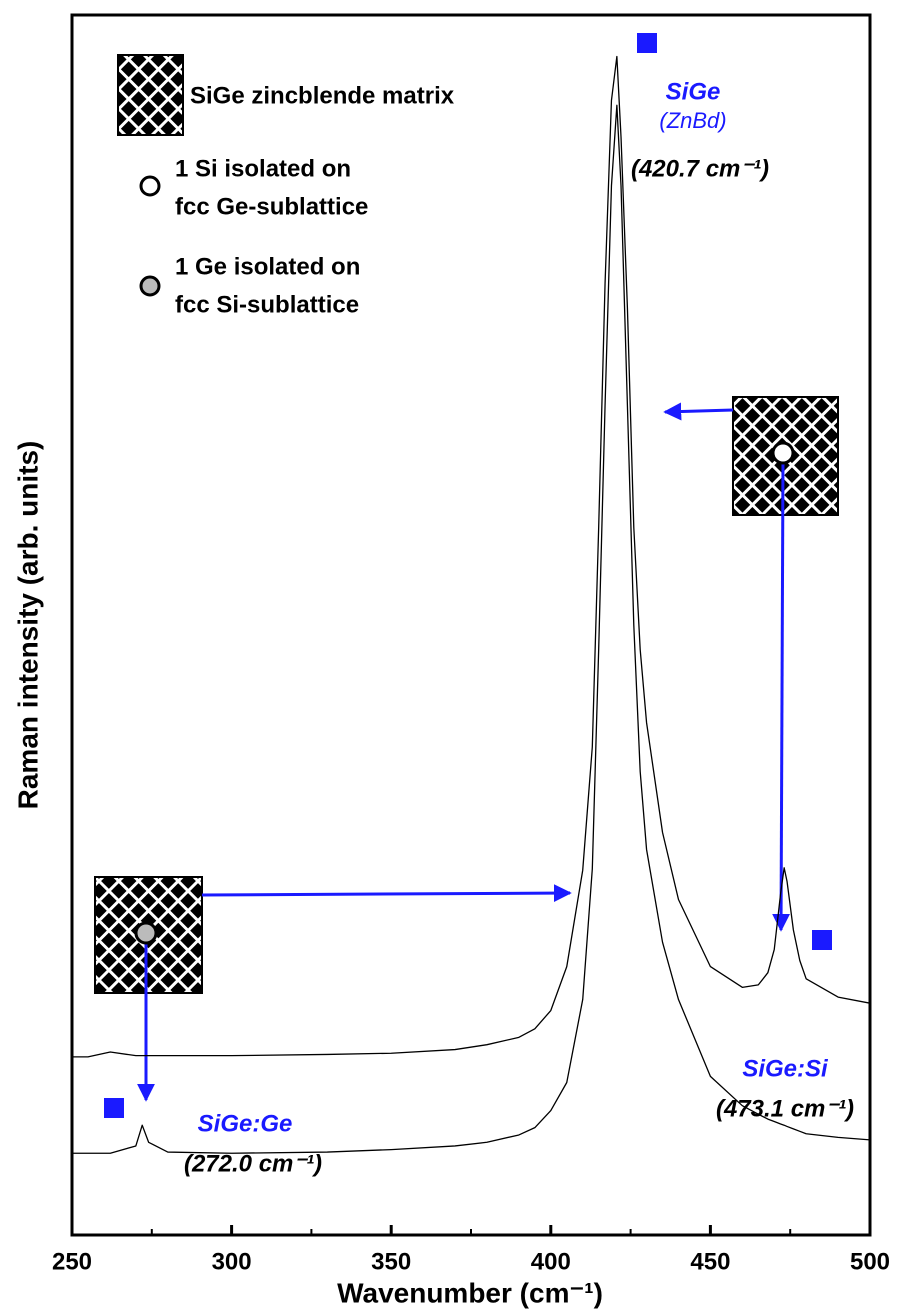 Image resolution: width=900 pixels, height=1315 pixels. What do you see at coordinates (785, 1108) in the screenshot?
I see `annotation: (473.1 cm⁻¹)` at bounding box center [785, 1108].